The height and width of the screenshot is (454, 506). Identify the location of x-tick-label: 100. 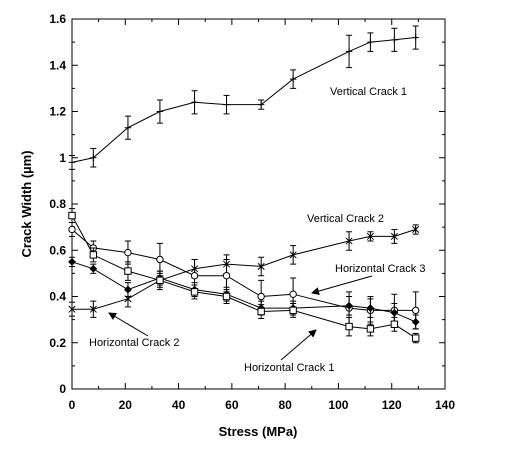
(338, 405).